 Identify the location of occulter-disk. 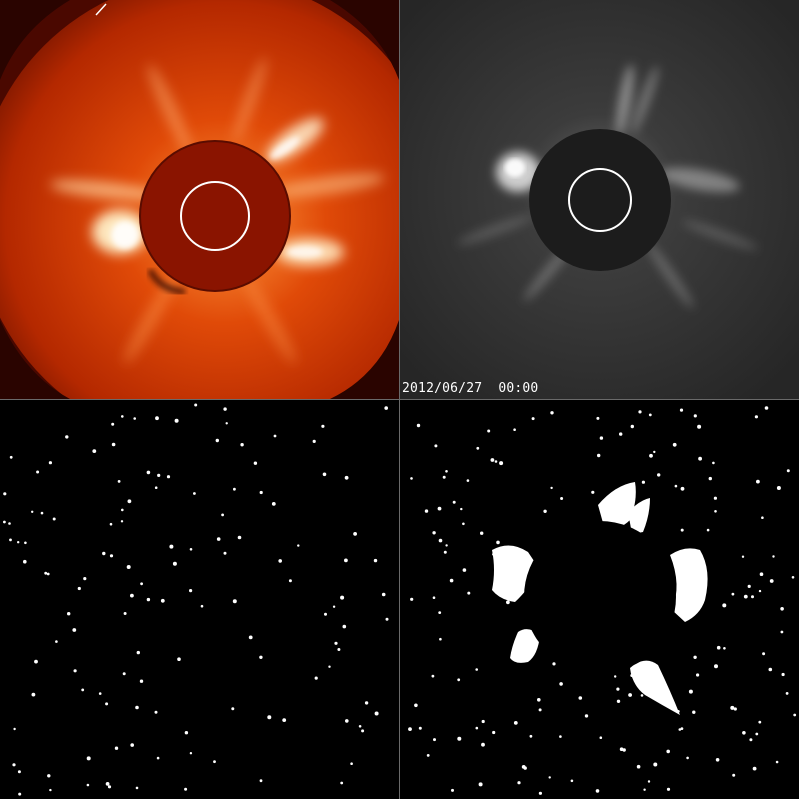
(600, 200).